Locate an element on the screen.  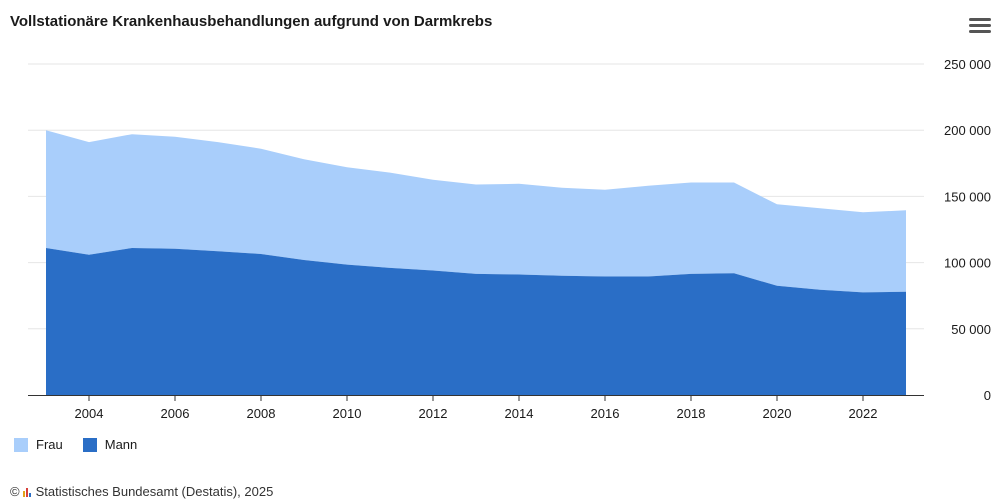
x-tick-label: 2006 is located at coordinates (175, 413).